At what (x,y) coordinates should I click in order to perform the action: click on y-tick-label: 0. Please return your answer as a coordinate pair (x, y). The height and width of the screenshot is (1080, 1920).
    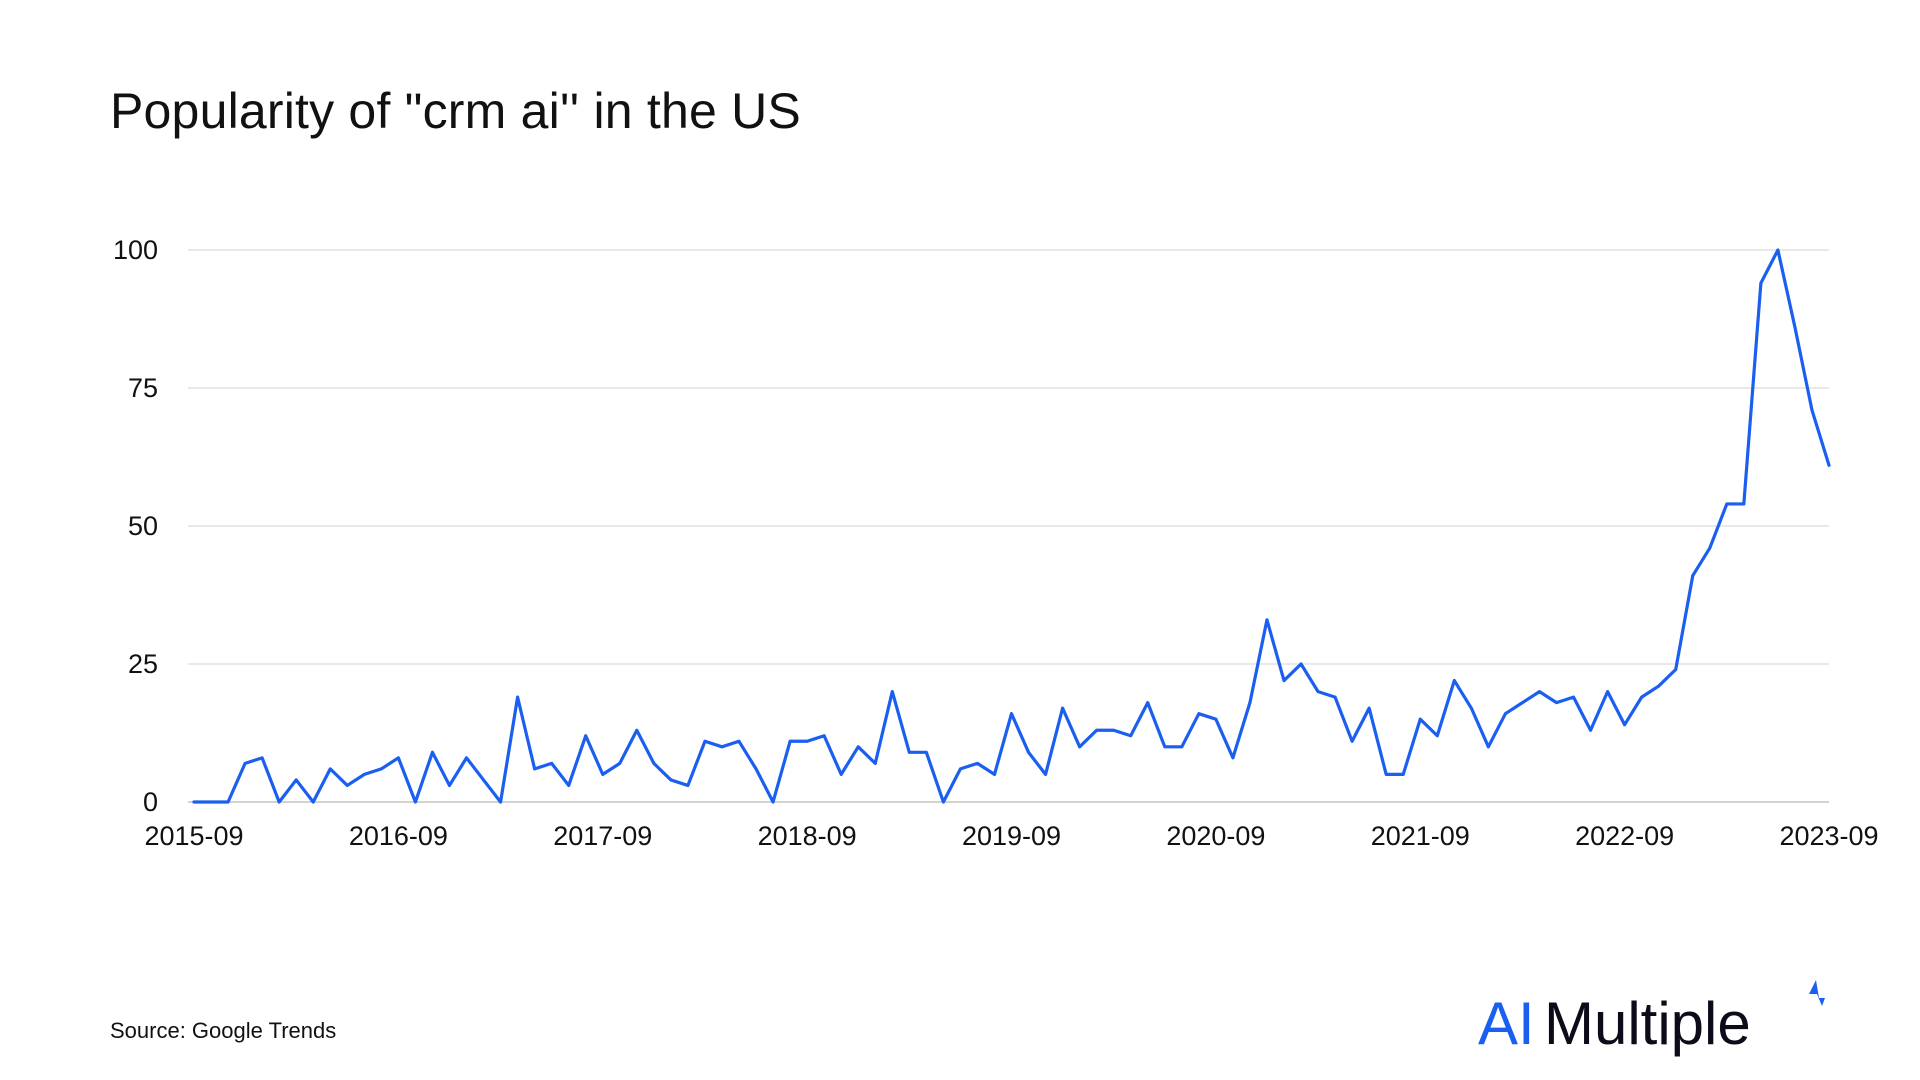
    Looking at the image, I should click on (150, 802).